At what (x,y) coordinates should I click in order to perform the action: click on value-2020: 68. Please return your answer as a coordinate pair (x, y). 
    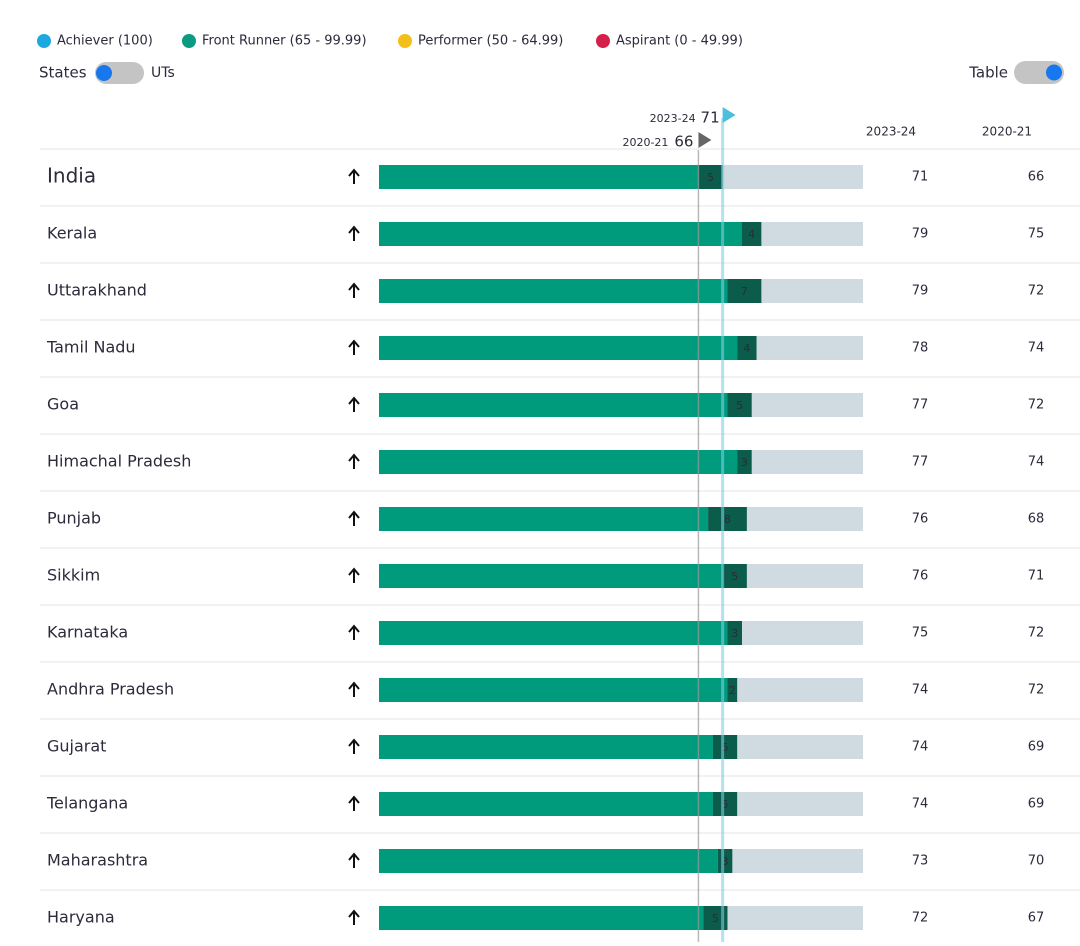
    Looking at the image, I should click on (1036, 519).